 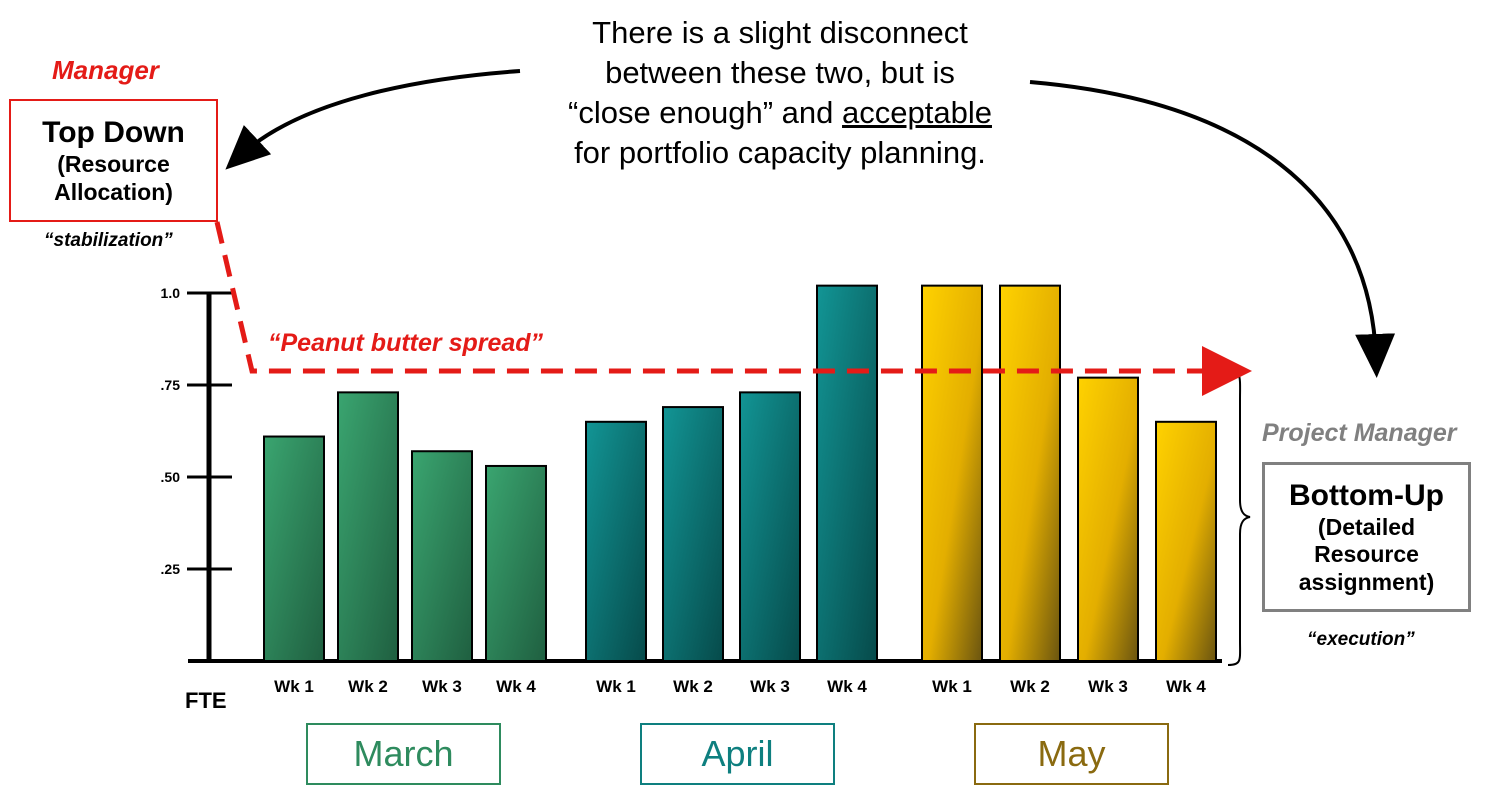 I want to click on headline-line-1: There is a slight disconnect, so click(x=780, y=32).